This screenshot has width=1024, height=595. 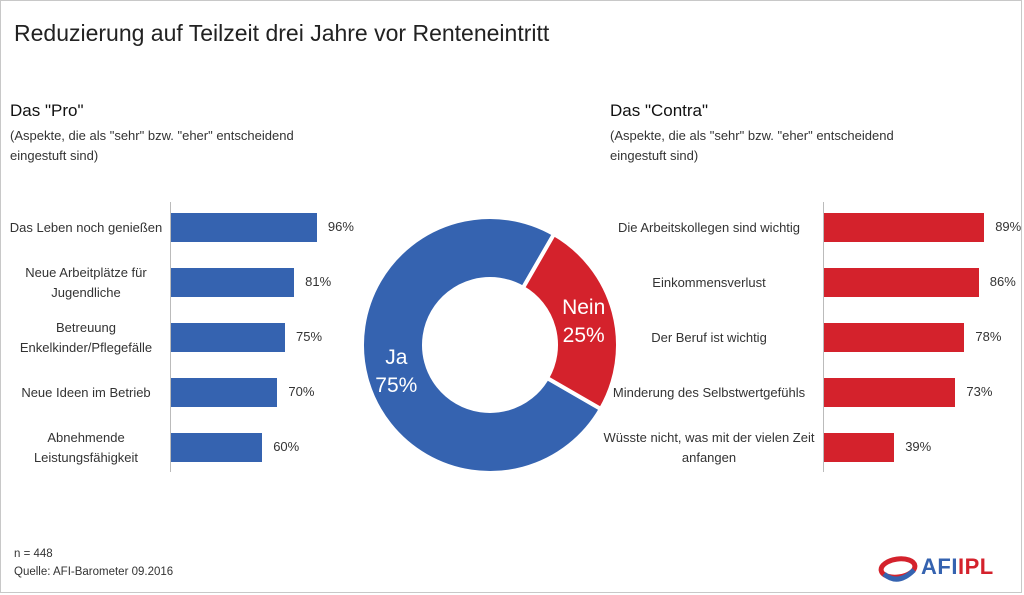 What do you see at coordinates (988, 336) in the screenshot?
I see `contra-value-label-3: 78%` at bounding box center [988, 336].